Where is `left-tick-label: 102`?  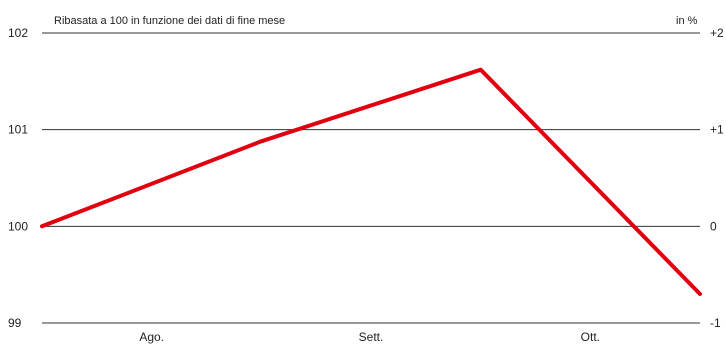 left-tick-label: 102 is located at coordinates (18, 33).